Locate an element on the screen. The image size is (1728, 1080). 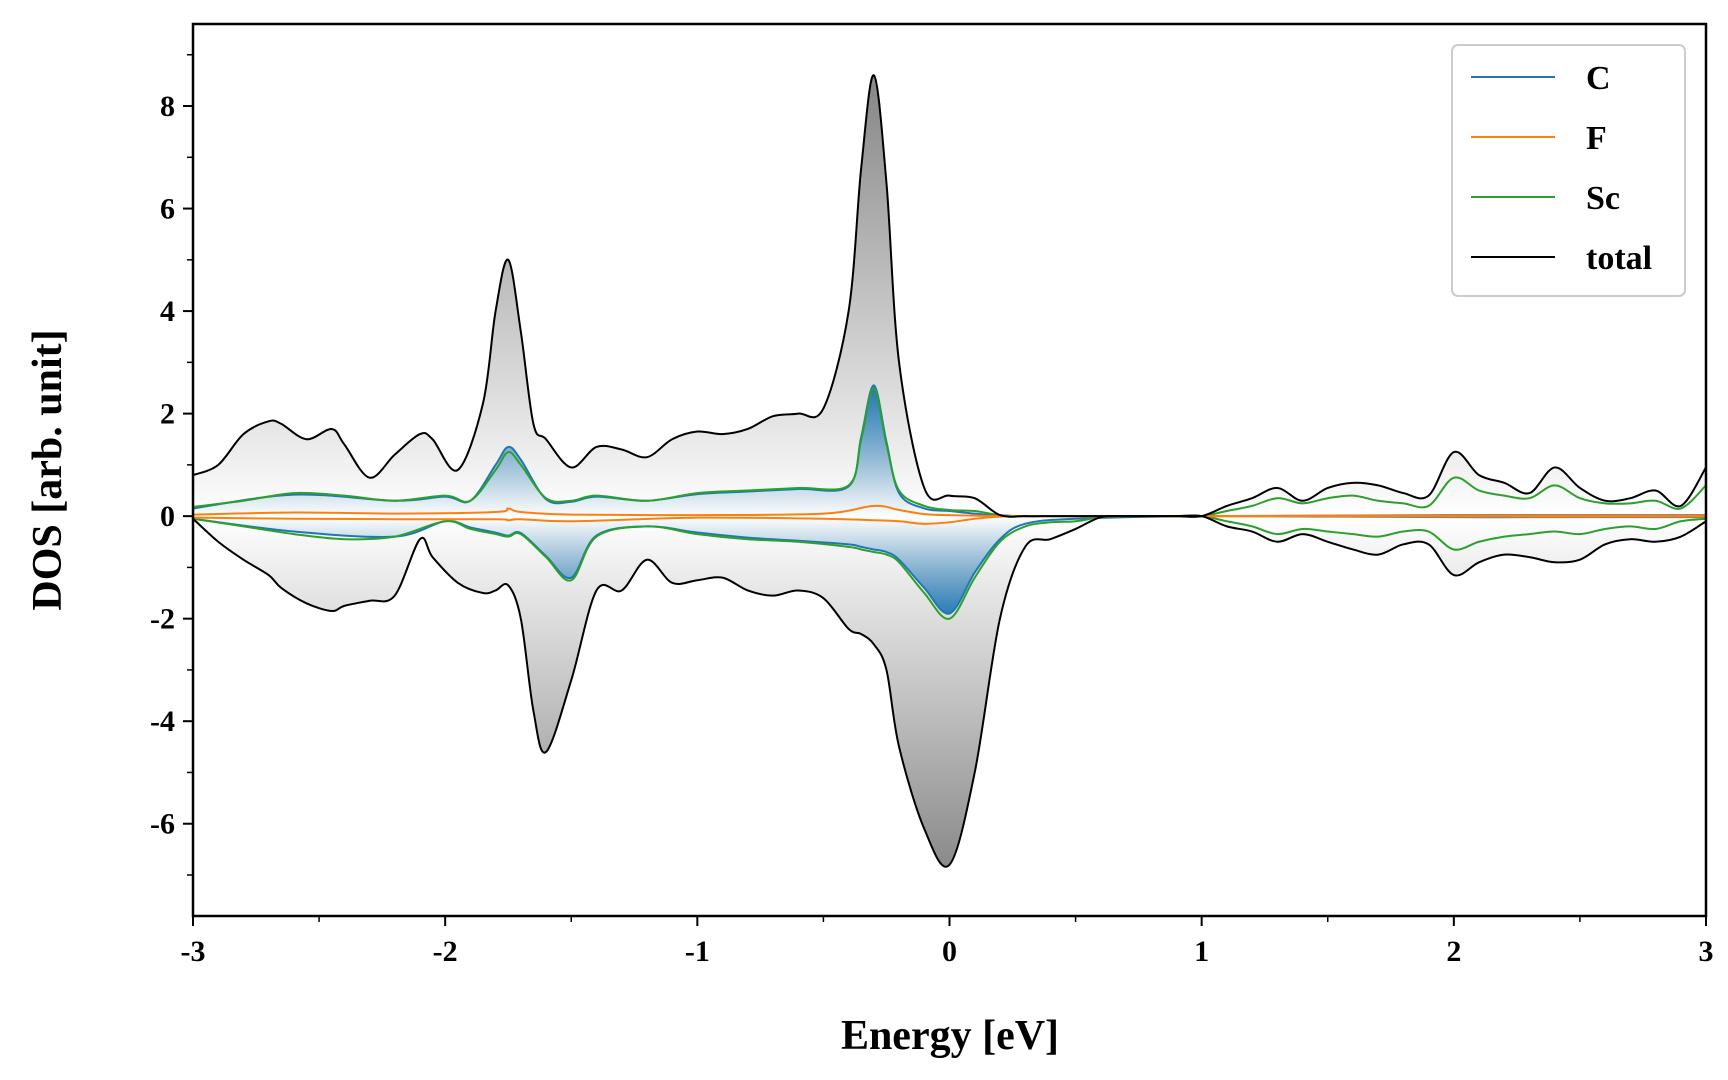
x-tick-label: 0 is located at coordinates (949, 951).